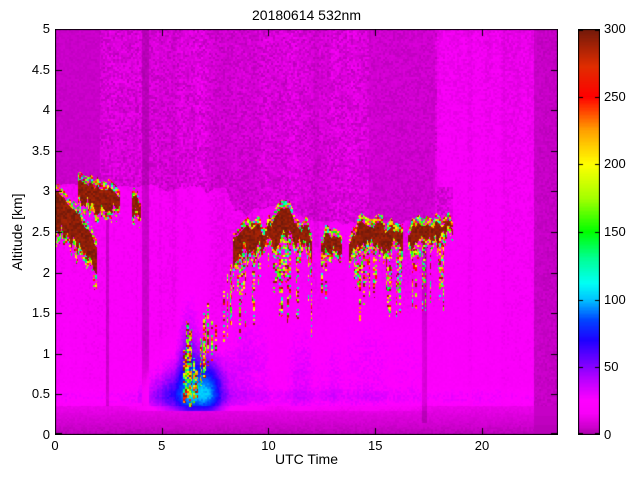  I want to click on colorbar-tick-label: 50, so click(611, 367).